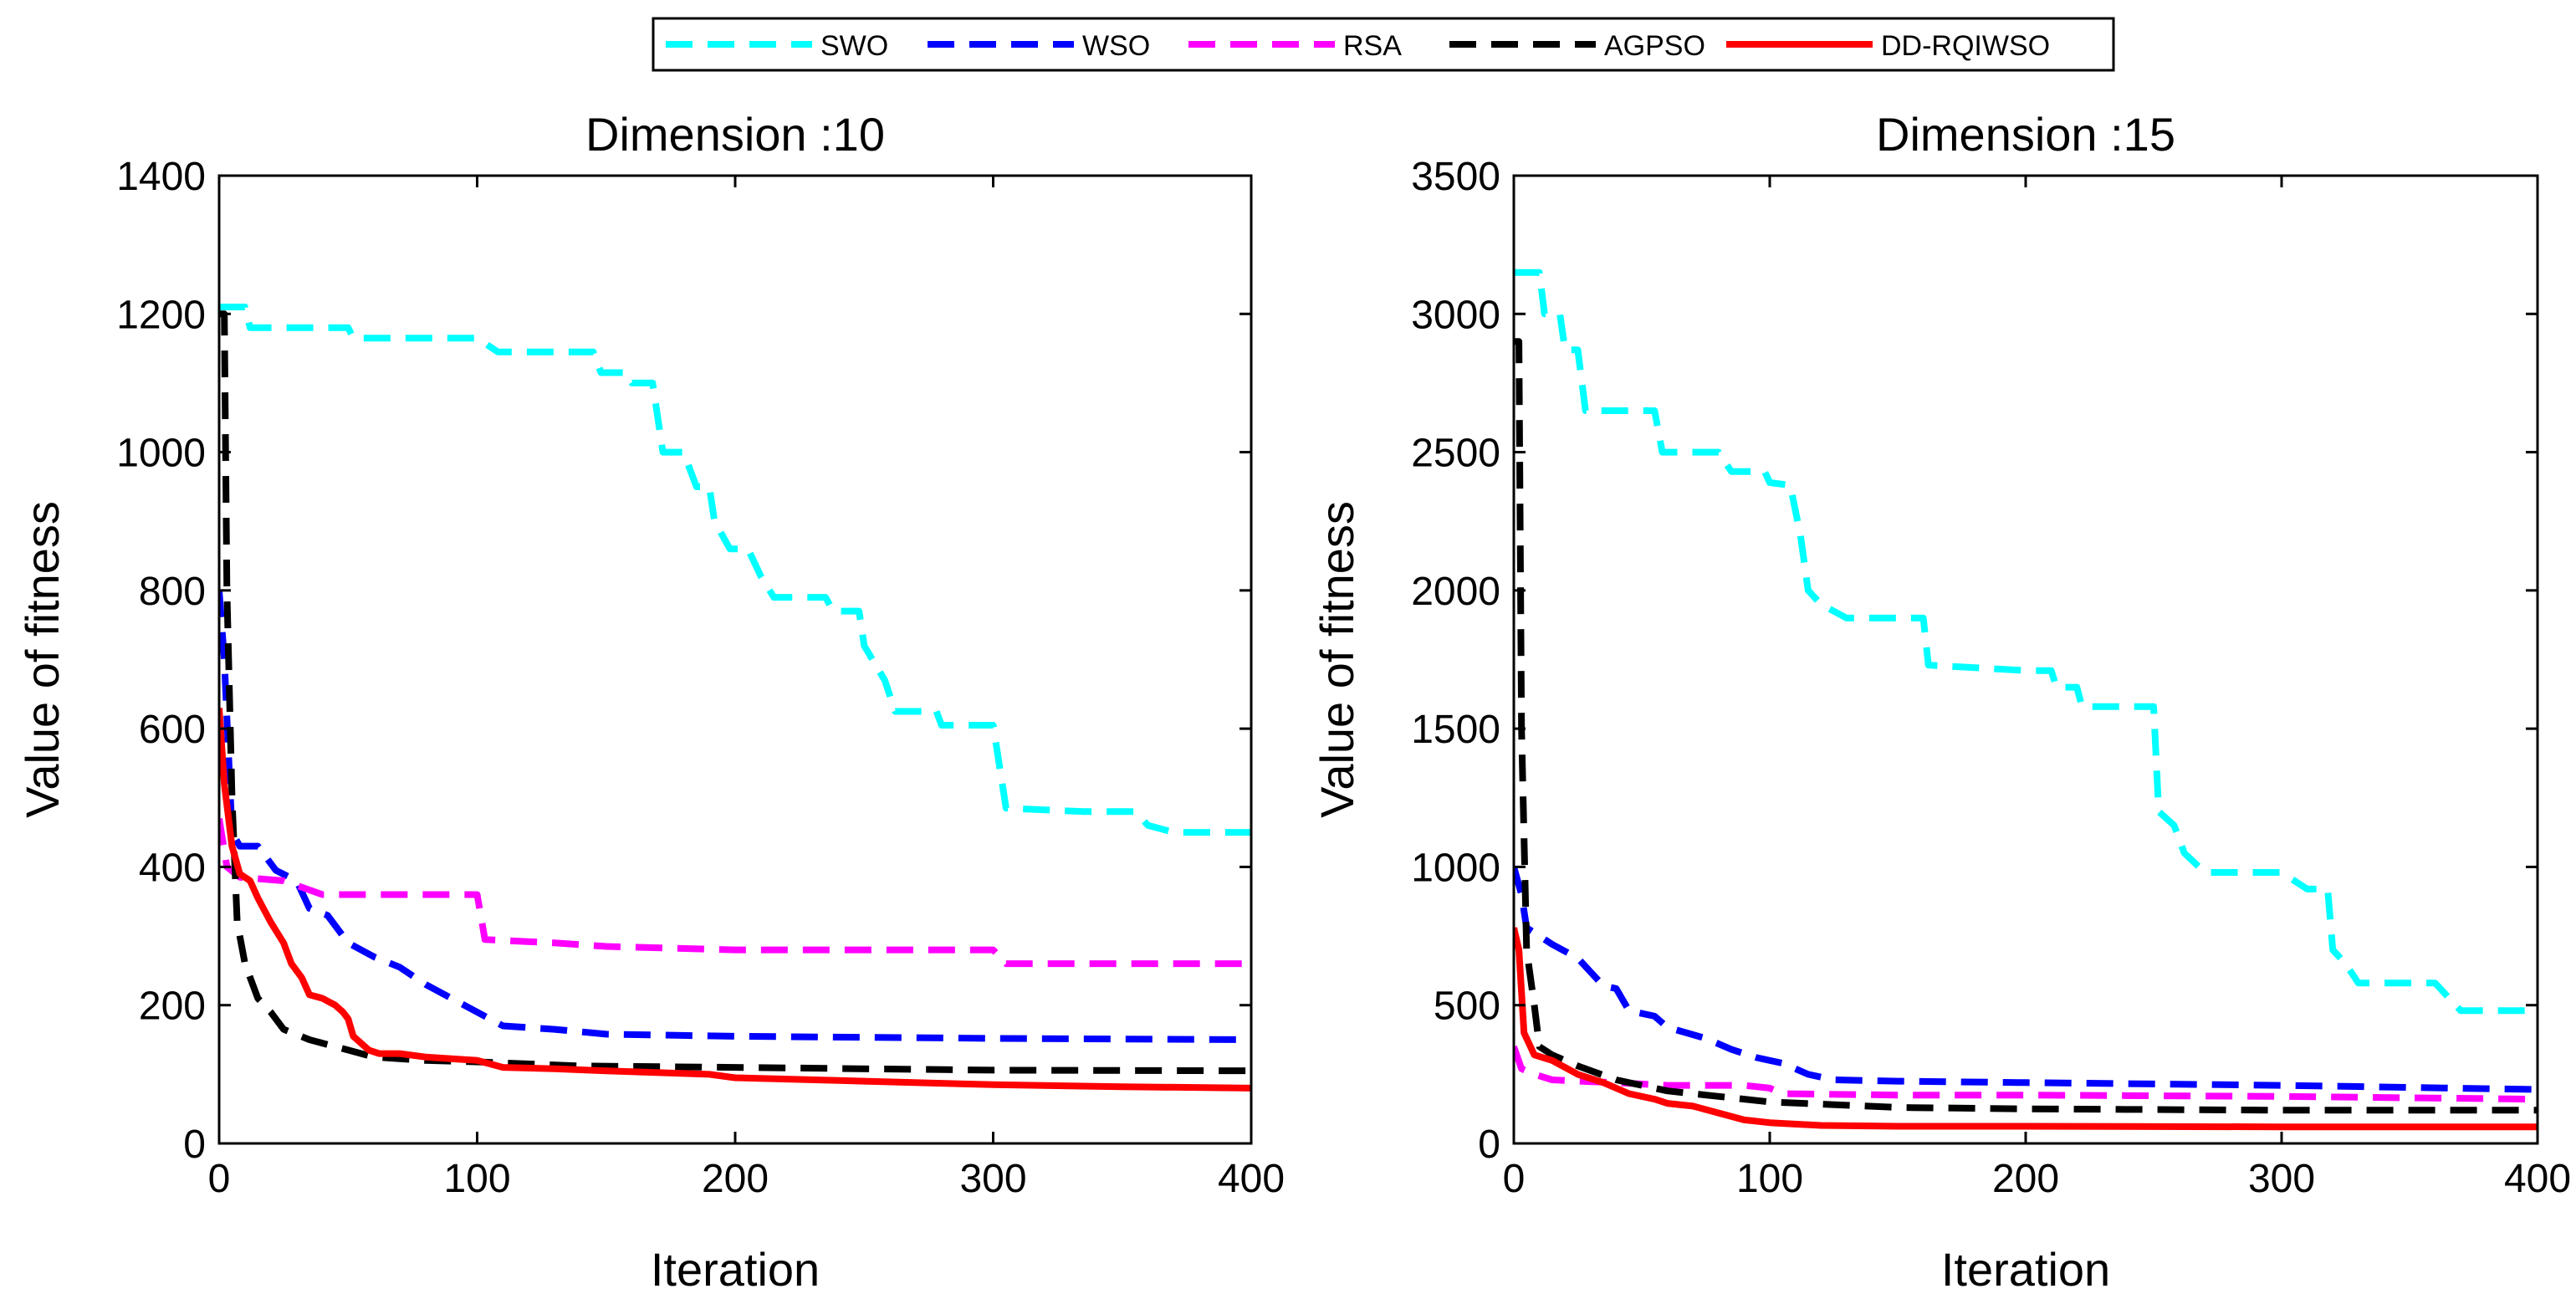 The height and width of the screenshot is (1299, 2576). I want to click on legend-label: RSA, so click(1372, 46).